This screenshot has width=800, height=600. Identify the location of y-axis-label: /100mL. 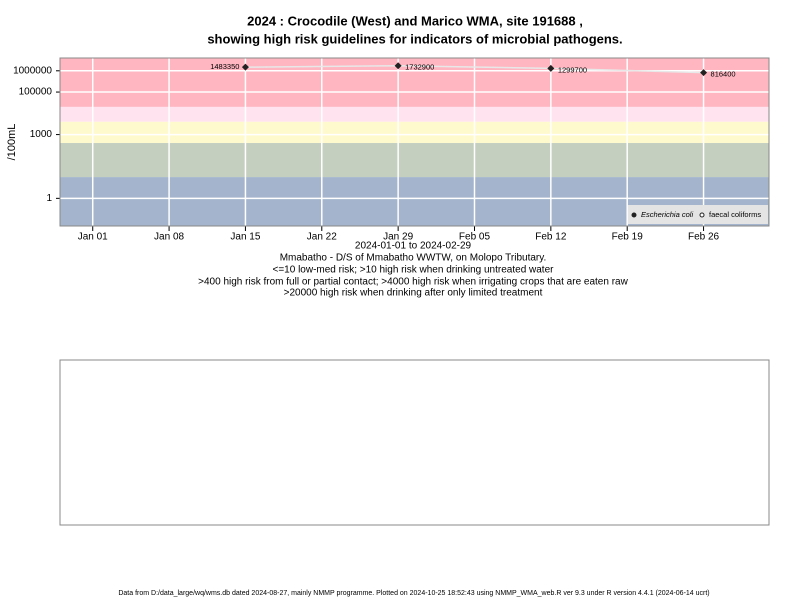
(12, 142).